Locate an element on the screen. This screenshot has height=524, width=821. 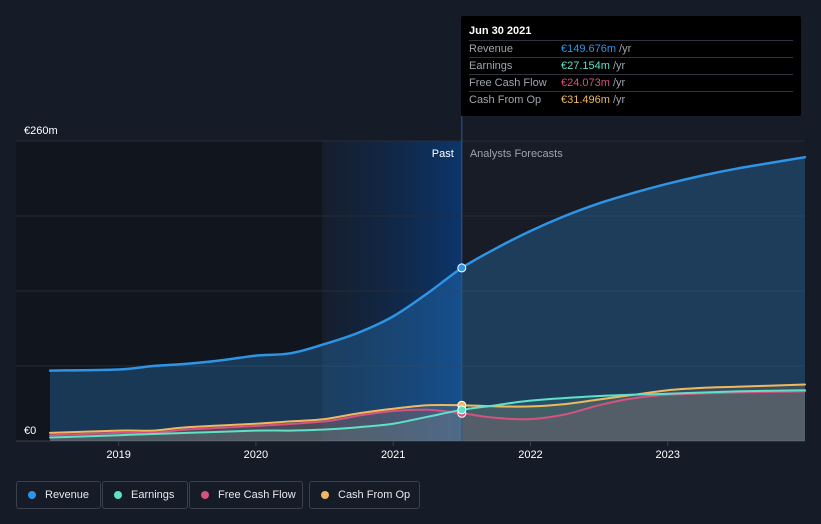
x-tick-label: 2023 is located at coordinates (667, 455).